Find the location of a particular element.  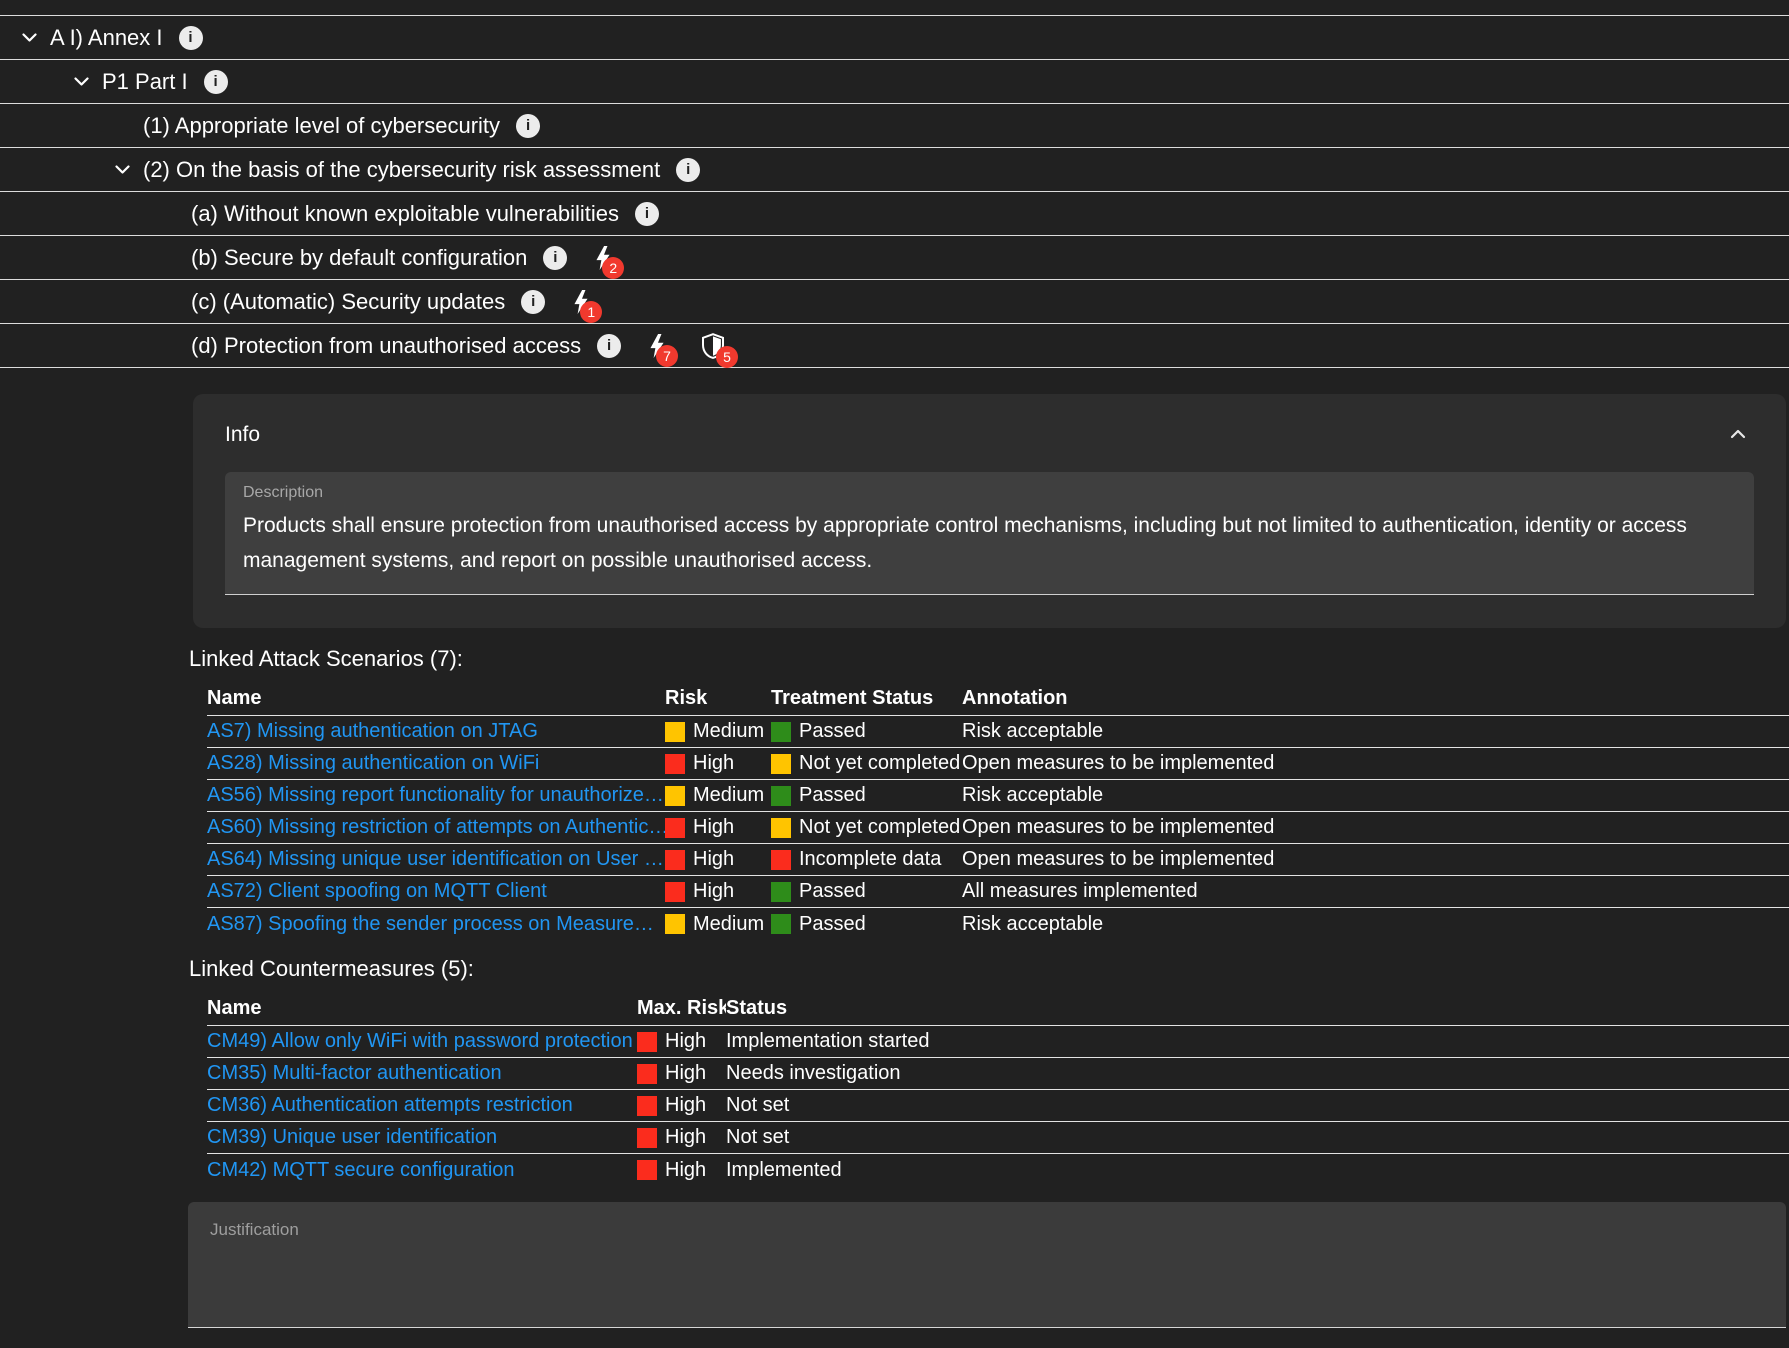

countermeasure-link: CM39) Unique user identification is located at coordinates (352, 1137).